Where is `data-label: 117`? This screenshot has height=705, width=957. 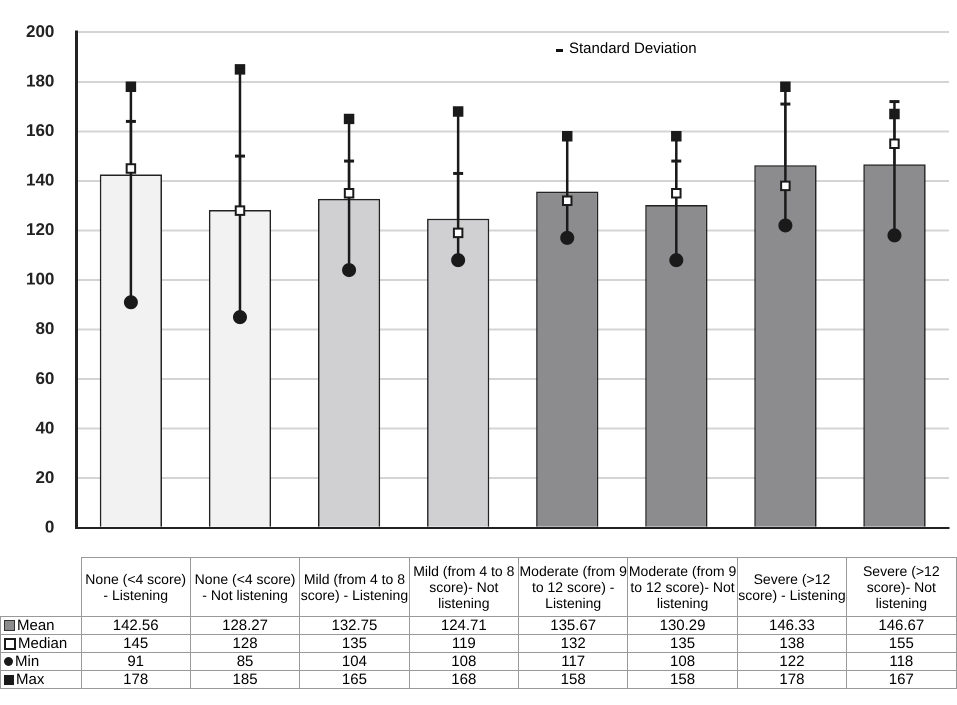 data-label: 117 is located at coordinates (573, 661).